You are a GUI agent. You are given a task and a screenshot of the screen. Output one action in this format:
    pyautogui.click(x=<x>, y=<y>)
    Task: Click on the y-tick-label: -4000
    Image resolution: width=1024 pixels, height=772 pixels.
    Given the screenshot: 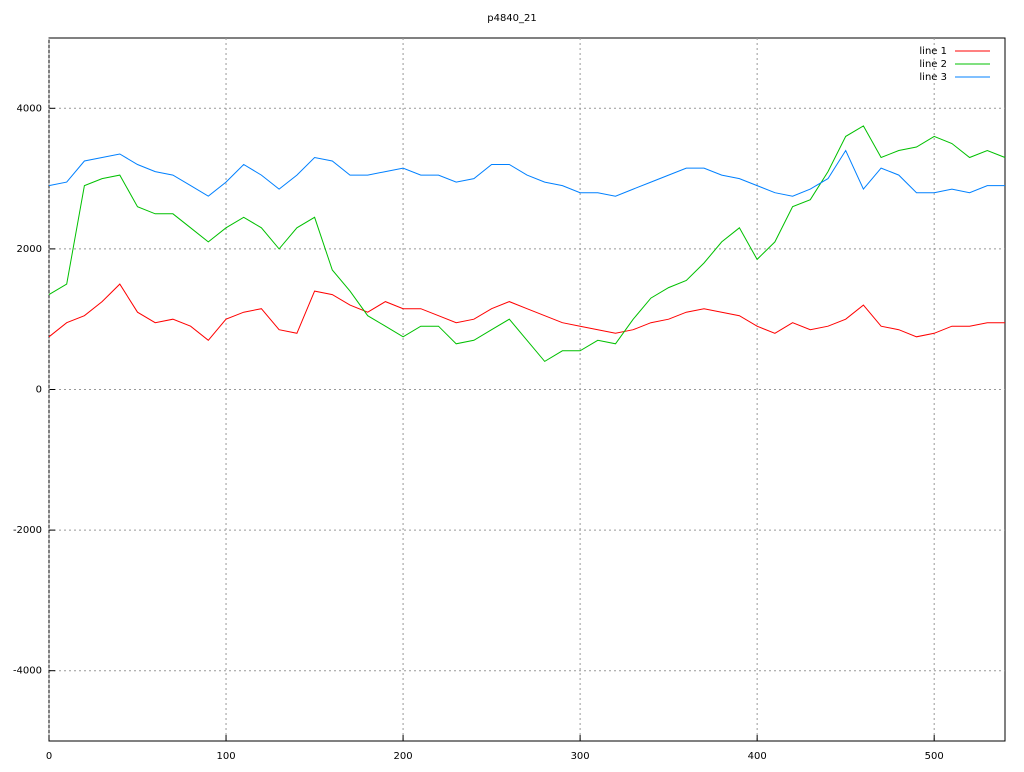 What is the action you would take?
    pyautogui.click(x=27, y=671)
    